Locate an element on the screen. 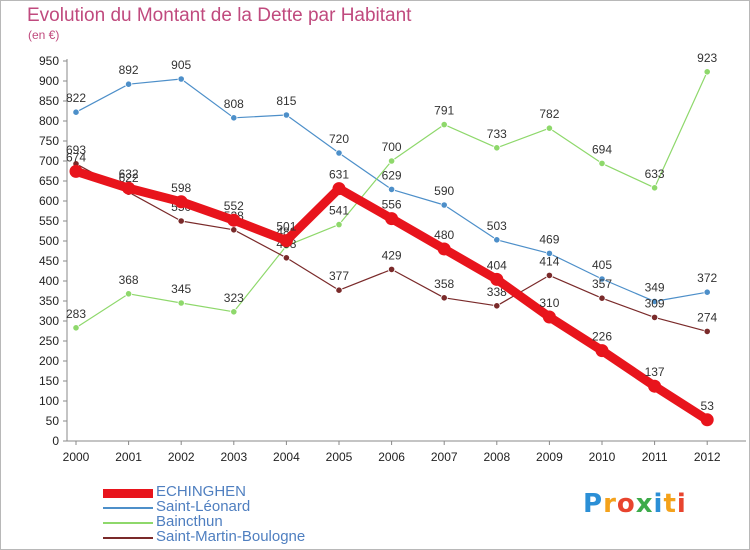 This screenshot has height=550, width=750. data-label: 310 is located at coordinates (549, 303).